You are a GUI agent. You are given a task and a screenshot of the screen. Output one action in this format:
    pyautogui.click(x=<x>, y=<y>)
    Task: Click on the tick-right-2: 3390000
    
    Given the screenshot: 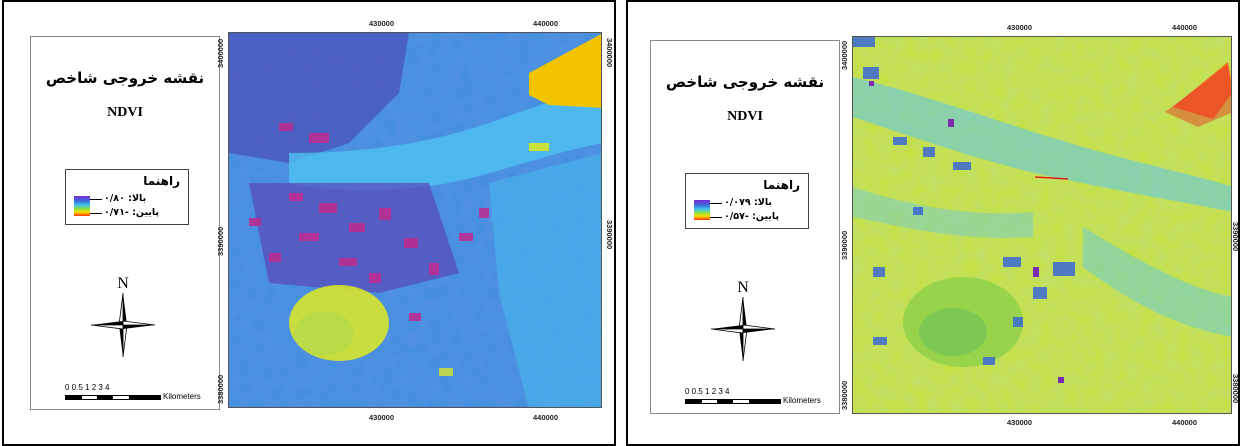 What is the action you would take?
    pyautogui.click(x=609, y=235)
    